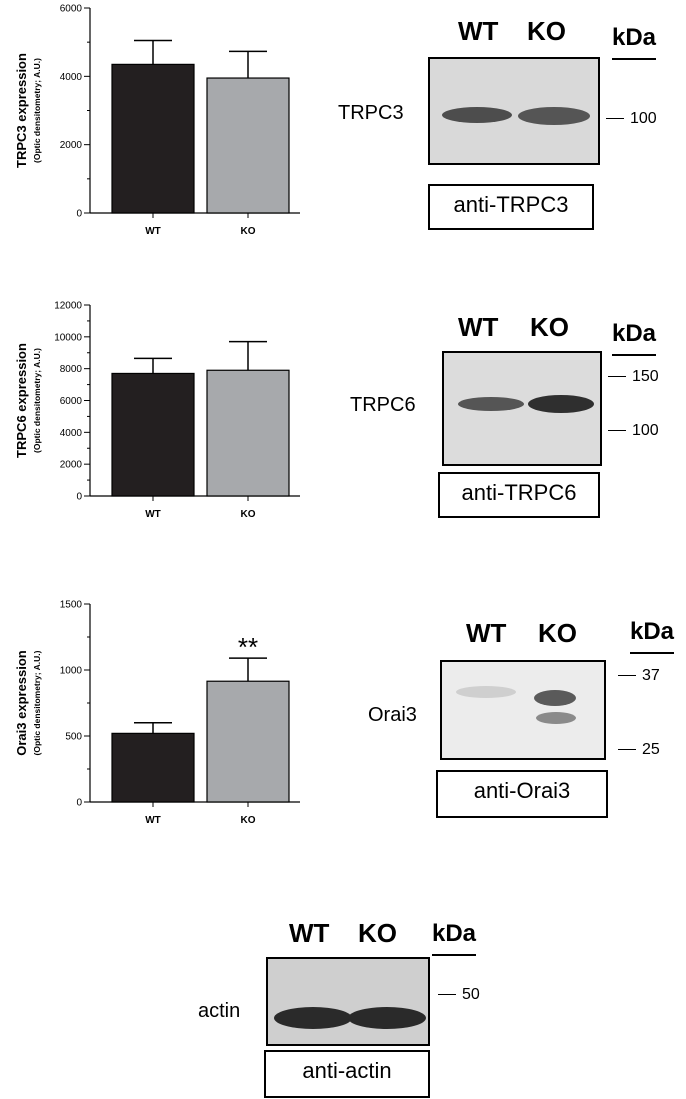  I want to click on mw-marker: 50, so click(459, 995).